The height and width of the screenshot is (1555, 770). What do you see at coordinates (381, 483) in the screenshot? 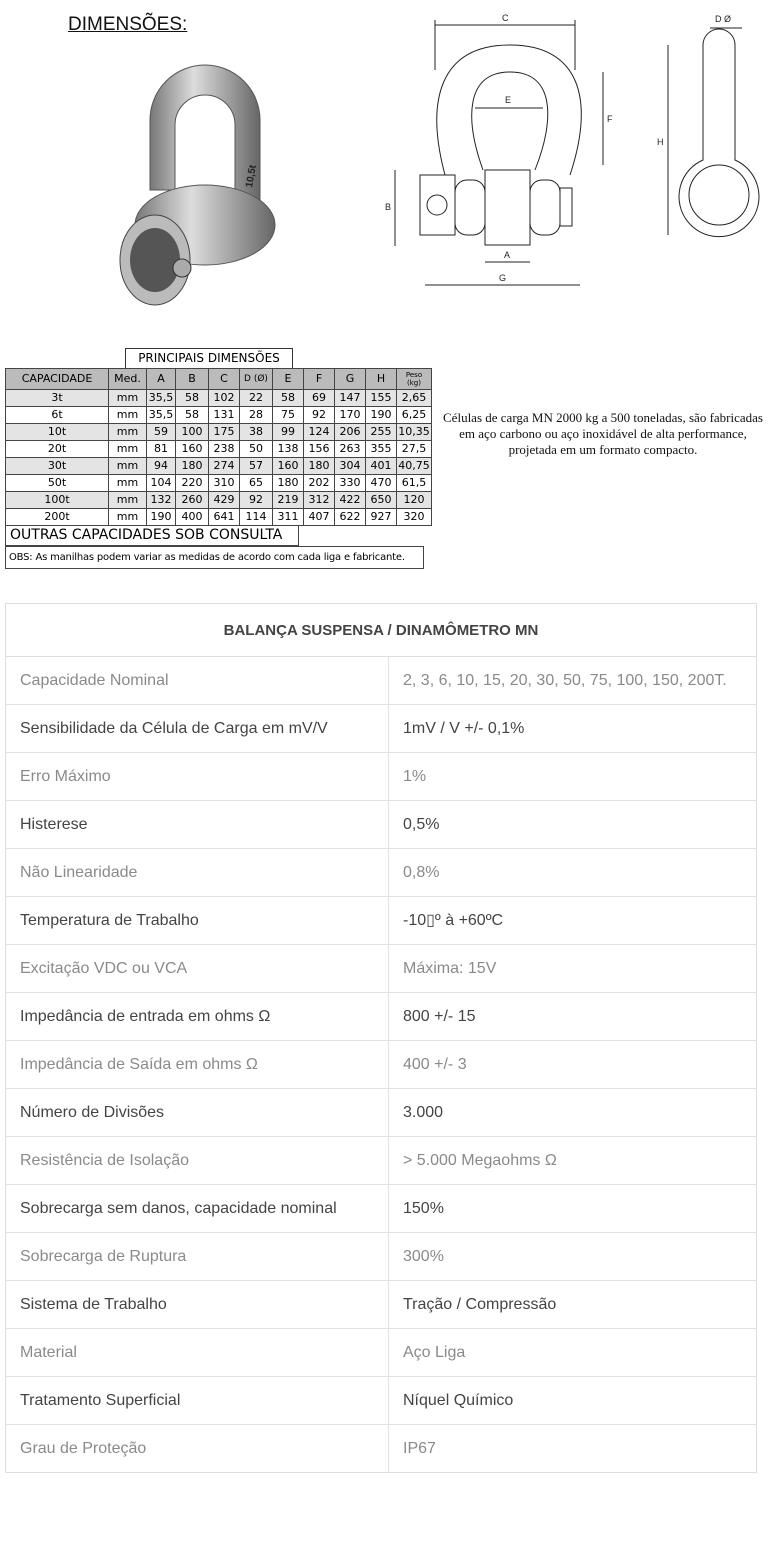
I see `table-cell: 470` at bounding box center [381, 483].